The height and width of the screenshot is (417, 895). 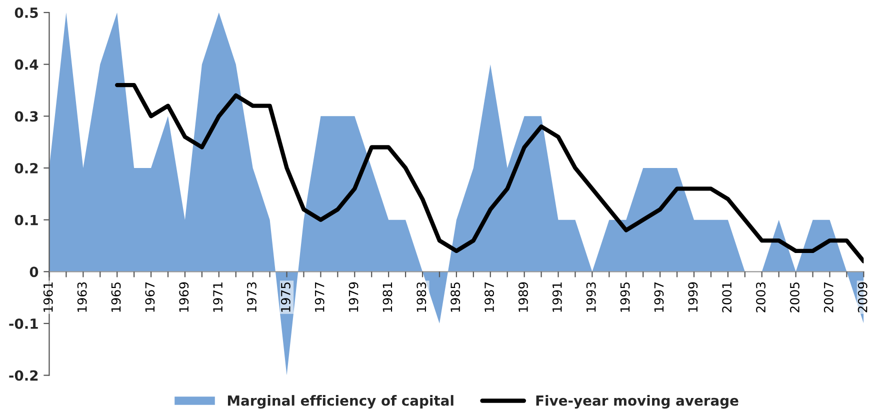 What do you see at coordinates (455, 297) in the screenshot?
I see `x-tick-label: 1985` at bounding box center [455, 297].